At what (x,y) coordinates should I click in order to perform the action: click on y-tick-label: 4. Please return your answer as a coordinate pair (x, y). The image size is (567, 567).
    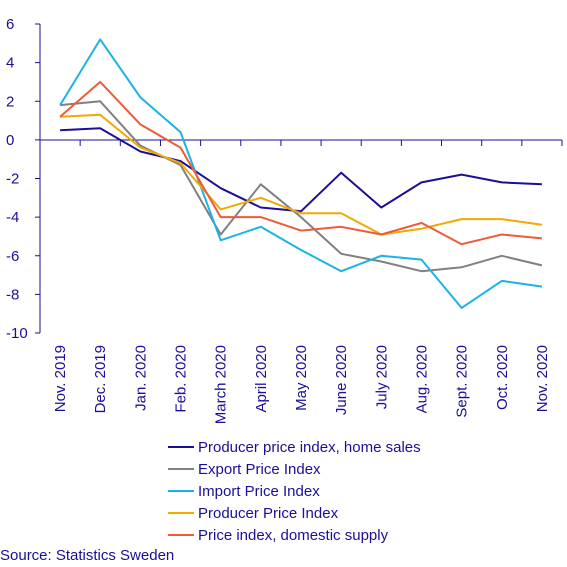
    Looking at the image, I should click on (10, 63).